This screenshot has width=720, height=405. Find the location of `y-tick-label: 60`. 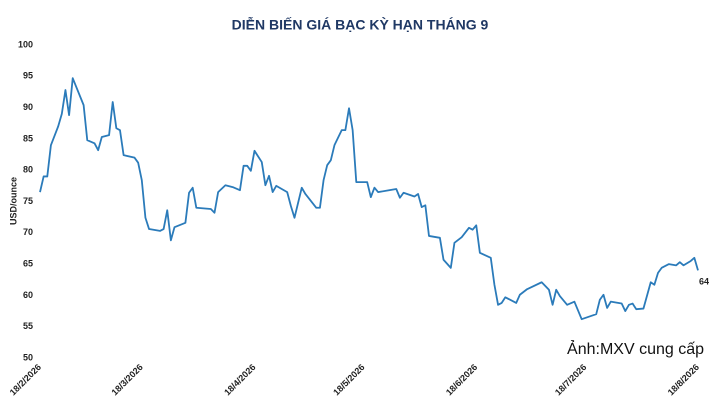

y-tick-label: 60 is located at coordinates (28, 295).